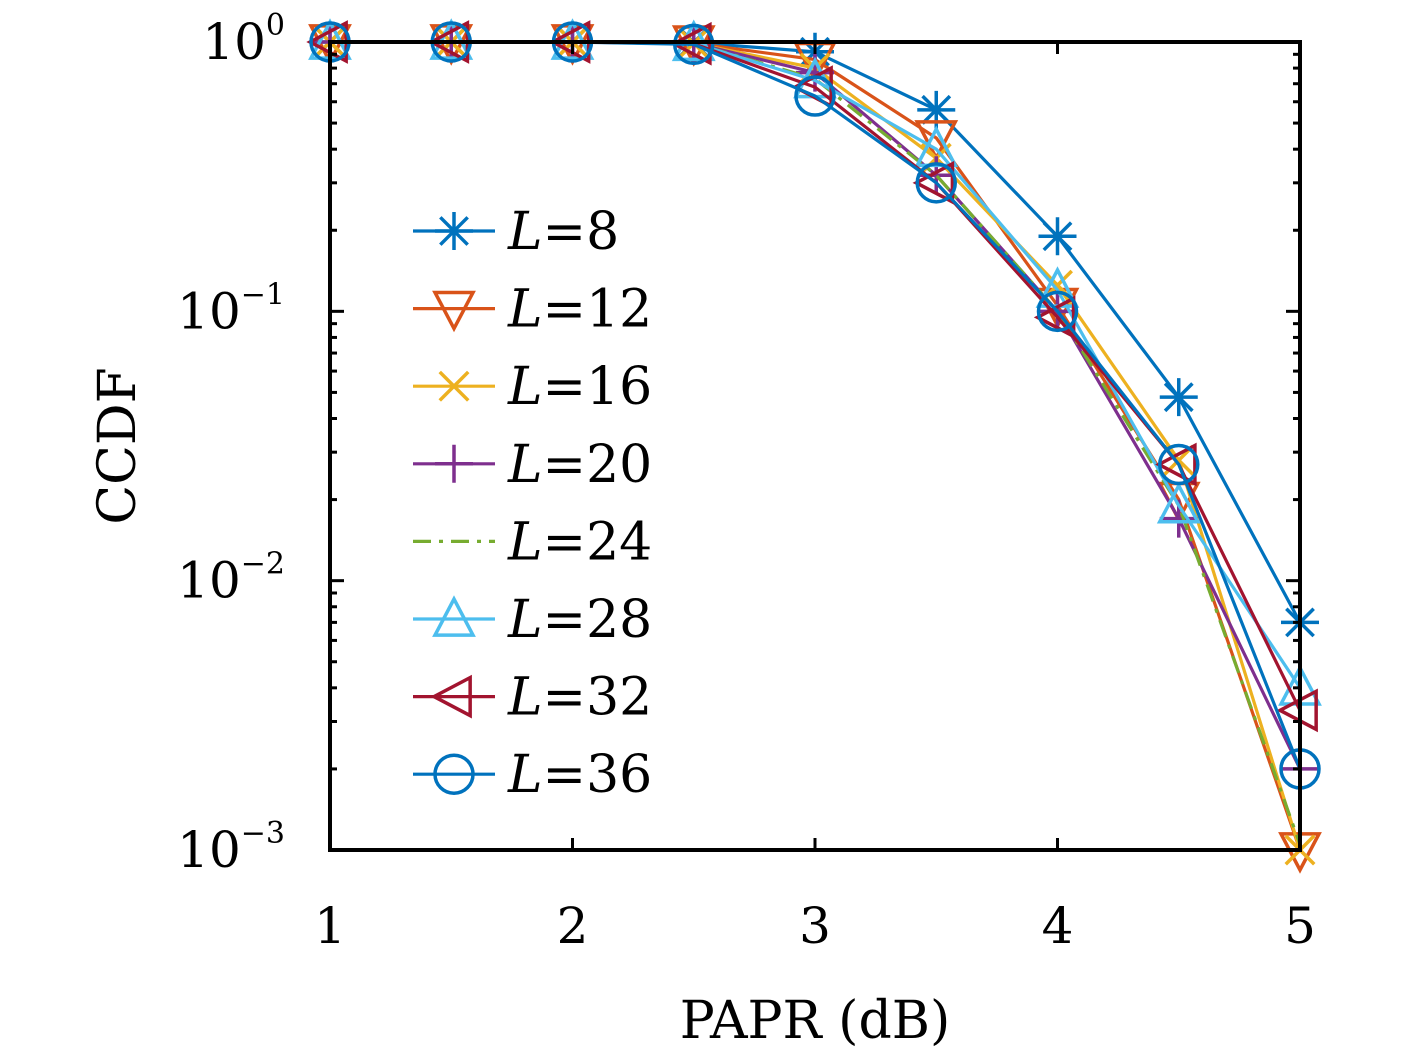 This screenshot has height=1063, width=1417. Describe the element at coordinates (1300, 926) in the screenshot. I see `x-tick-label: 5` at that location.